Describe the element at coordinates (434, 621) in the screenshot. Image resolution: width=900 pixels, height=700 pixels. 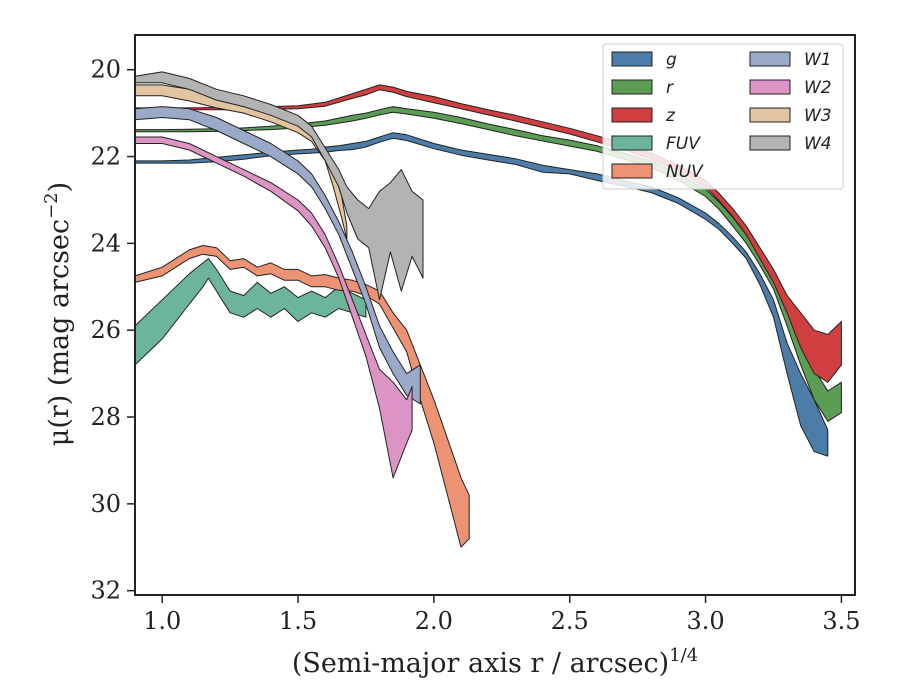
I see `x-tick-label: 2.0` at that location.